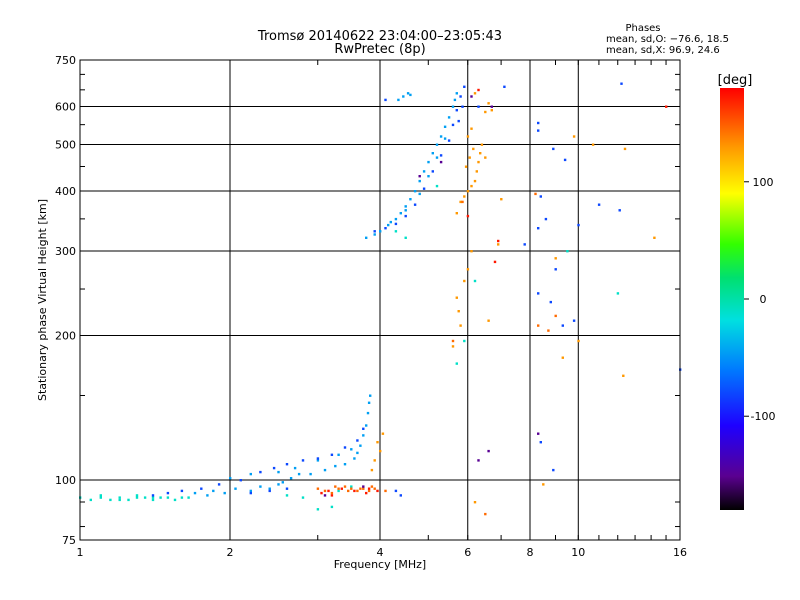 Image resolution: width=800 pixels, height=600 pixels. I want to click on x-axis-label: Frequency [MHz], so click(380, 564).